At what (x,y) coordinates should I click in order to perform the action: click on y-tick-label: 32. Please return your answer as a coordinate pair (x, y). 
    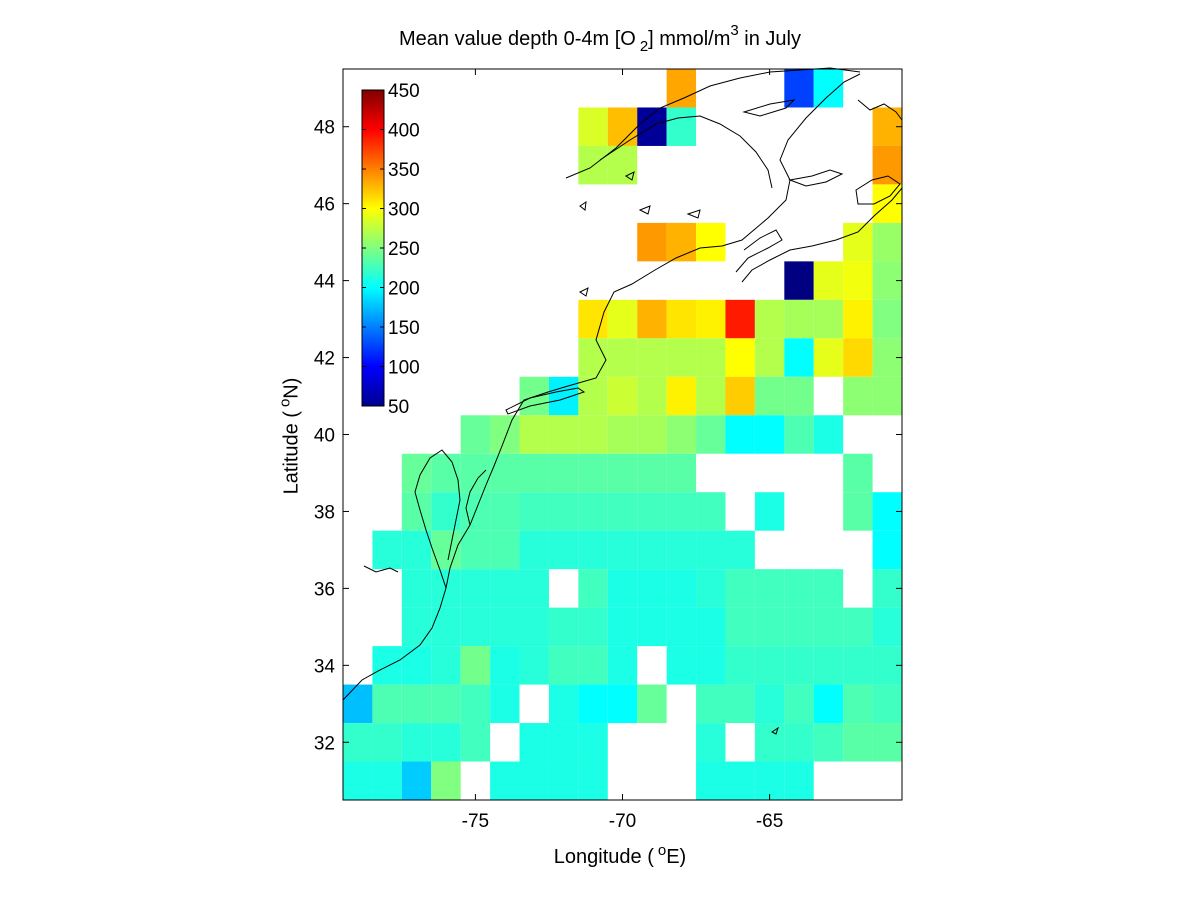
    Looking at the image, I should click on (324, 743).